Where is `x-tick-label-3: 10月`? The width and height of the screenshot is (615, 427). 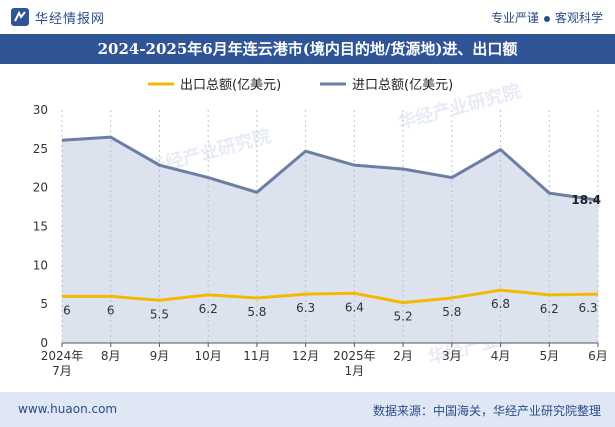
x-tick-label-3: 10月 is located at coordinates (208, 356).